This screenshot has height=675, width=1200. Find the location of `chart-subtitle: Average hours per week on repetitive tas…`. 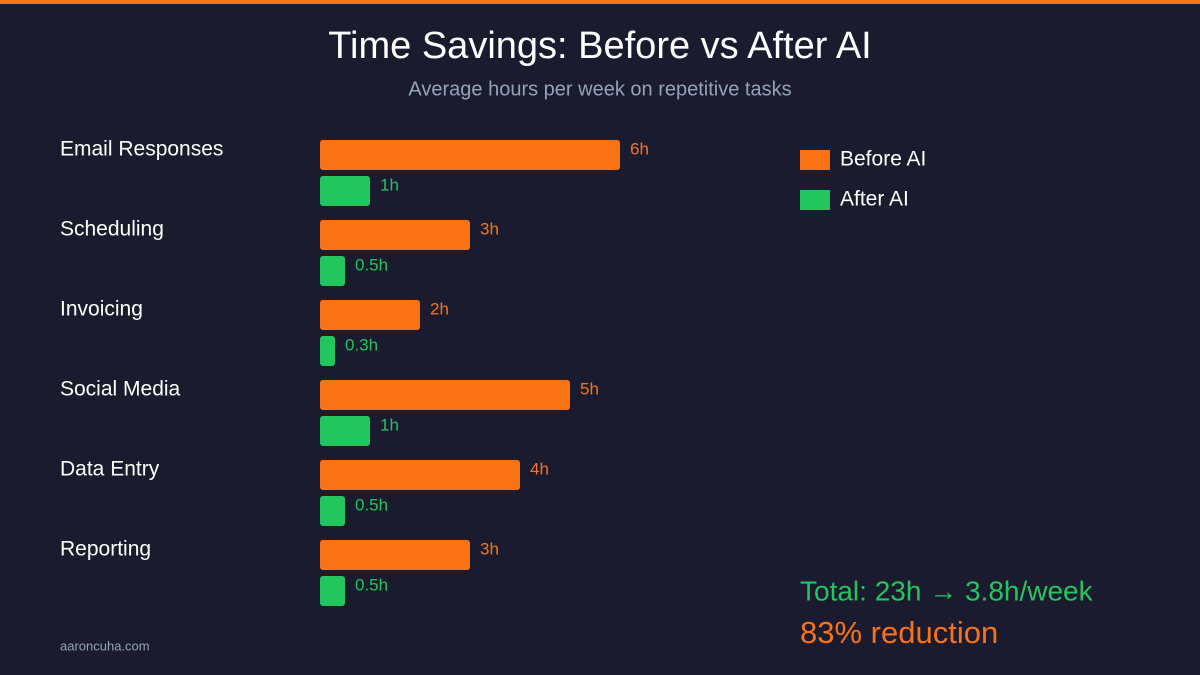

chart-subtitle: Average hours per week on repetitive tas… is located at coordinates (599, 89).